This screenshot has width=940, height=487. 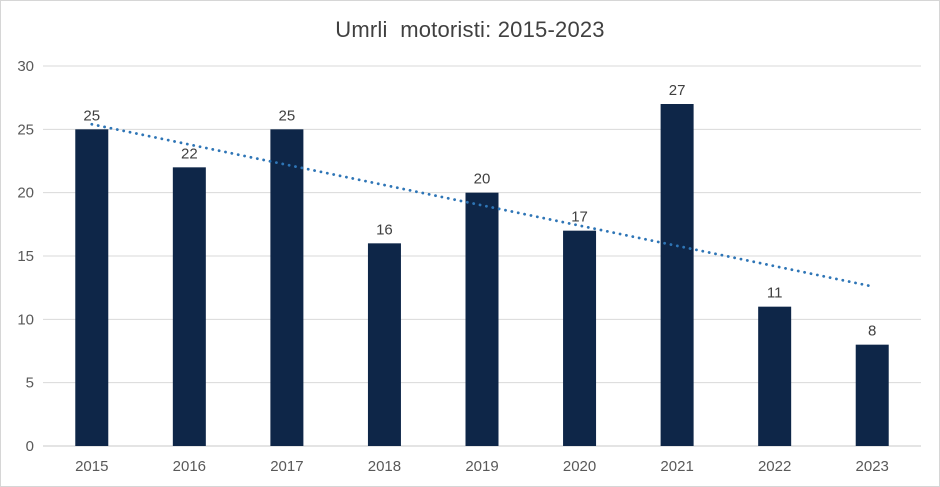 I want to click on y-tick-label: 30, so click(x=25, y=66).